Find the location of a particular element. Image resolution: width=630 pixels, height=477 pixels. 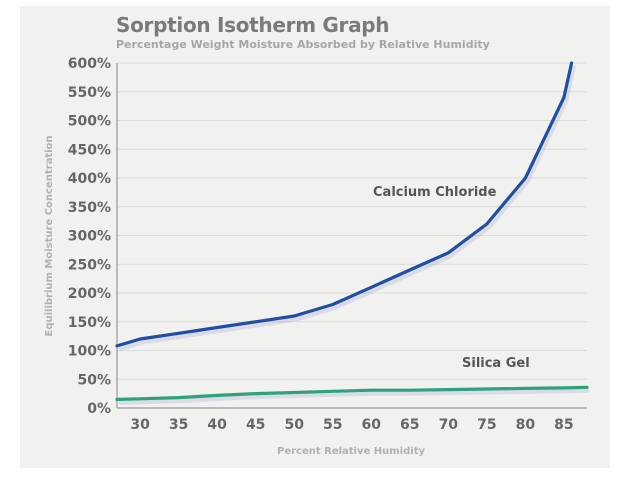

x-tick-label: 80 is located at coordinates (526, 425).